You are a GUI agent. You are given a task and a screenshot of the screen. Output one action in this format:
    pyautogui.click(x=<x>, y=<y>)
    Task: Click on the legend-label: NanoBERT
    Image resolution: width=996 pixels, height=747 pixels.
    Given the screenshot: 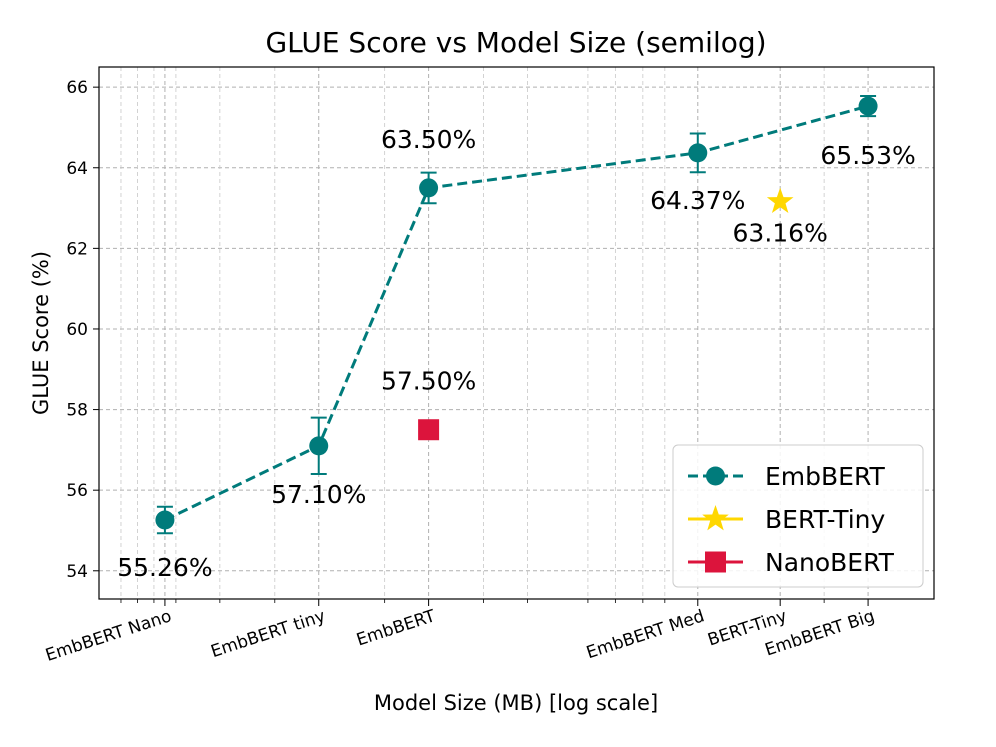 What is the action you would take?
    pyautogui.click(x=830, y=562)
    